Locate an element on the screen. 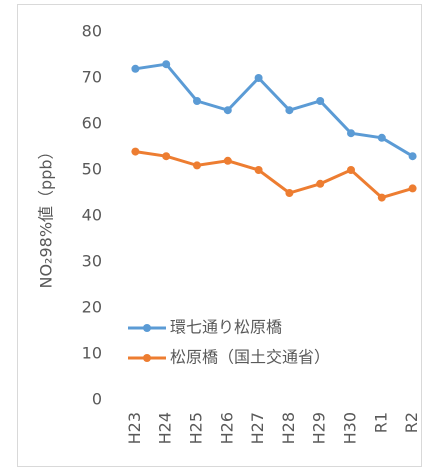 The width and height of the screenshot is (426, 471). y-tick-label: 60 is located at coordinates (92, 123).